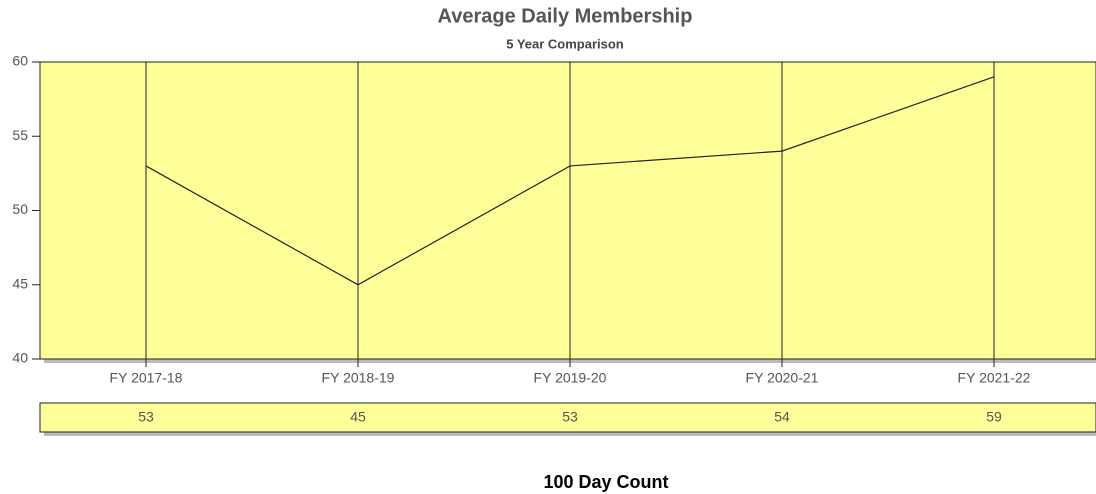 This screenshot has width=1096, height=494. Describe the element at coordinates (565, 16) in the screenshot. I see `chart-title: Average Daily Membership` at that location.